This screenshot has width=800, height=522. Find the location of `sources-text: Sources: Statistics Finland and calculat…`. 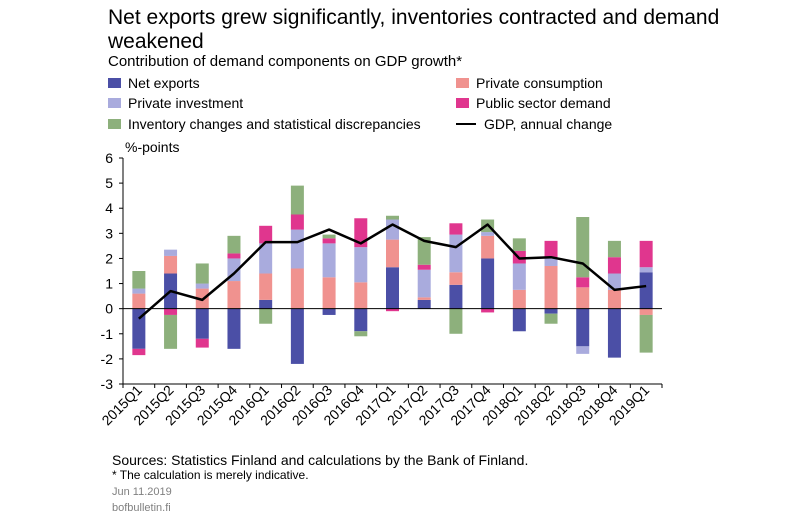

sources-text: Sources: Statistics Finland and calculat… is located at coordinates (320, 460).